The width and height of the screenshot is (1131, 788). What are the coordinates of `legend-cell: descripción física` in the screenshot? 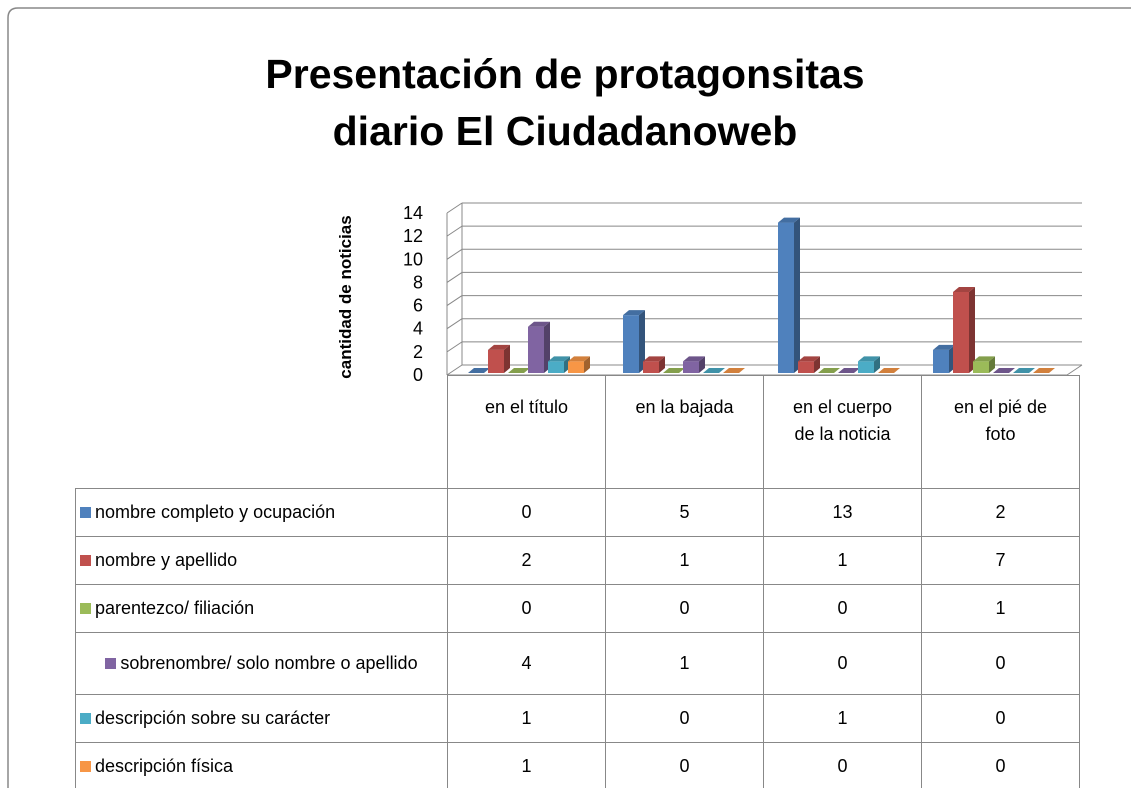 It's located at (261, 765).